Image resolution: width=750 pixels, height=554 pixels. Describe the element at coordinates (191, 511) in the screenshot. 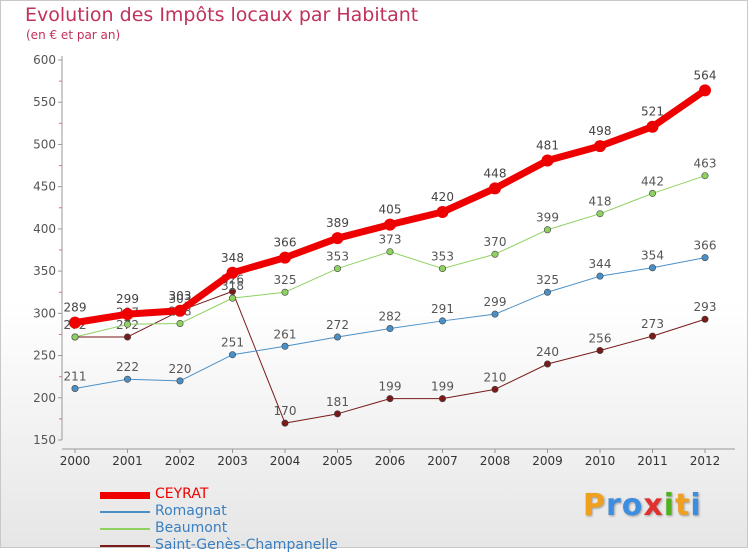

I see `legend-label: Romagnat` at that location.